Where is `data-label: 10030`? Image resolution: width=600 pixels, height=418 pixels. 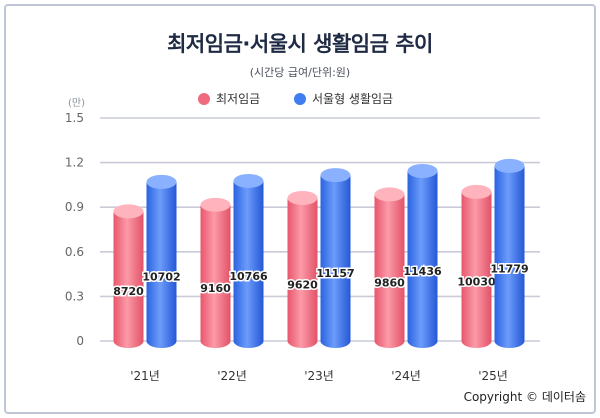 data-label: 10030 is located at coordinates (476, 281).